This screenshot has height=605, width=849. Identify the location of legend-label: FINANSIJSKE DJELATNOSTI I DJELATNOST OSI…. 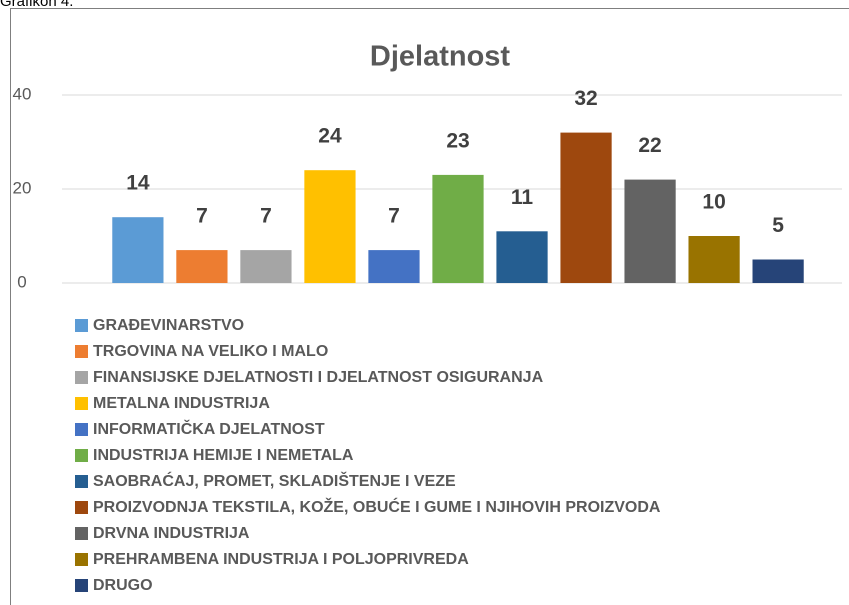
(318, 377).